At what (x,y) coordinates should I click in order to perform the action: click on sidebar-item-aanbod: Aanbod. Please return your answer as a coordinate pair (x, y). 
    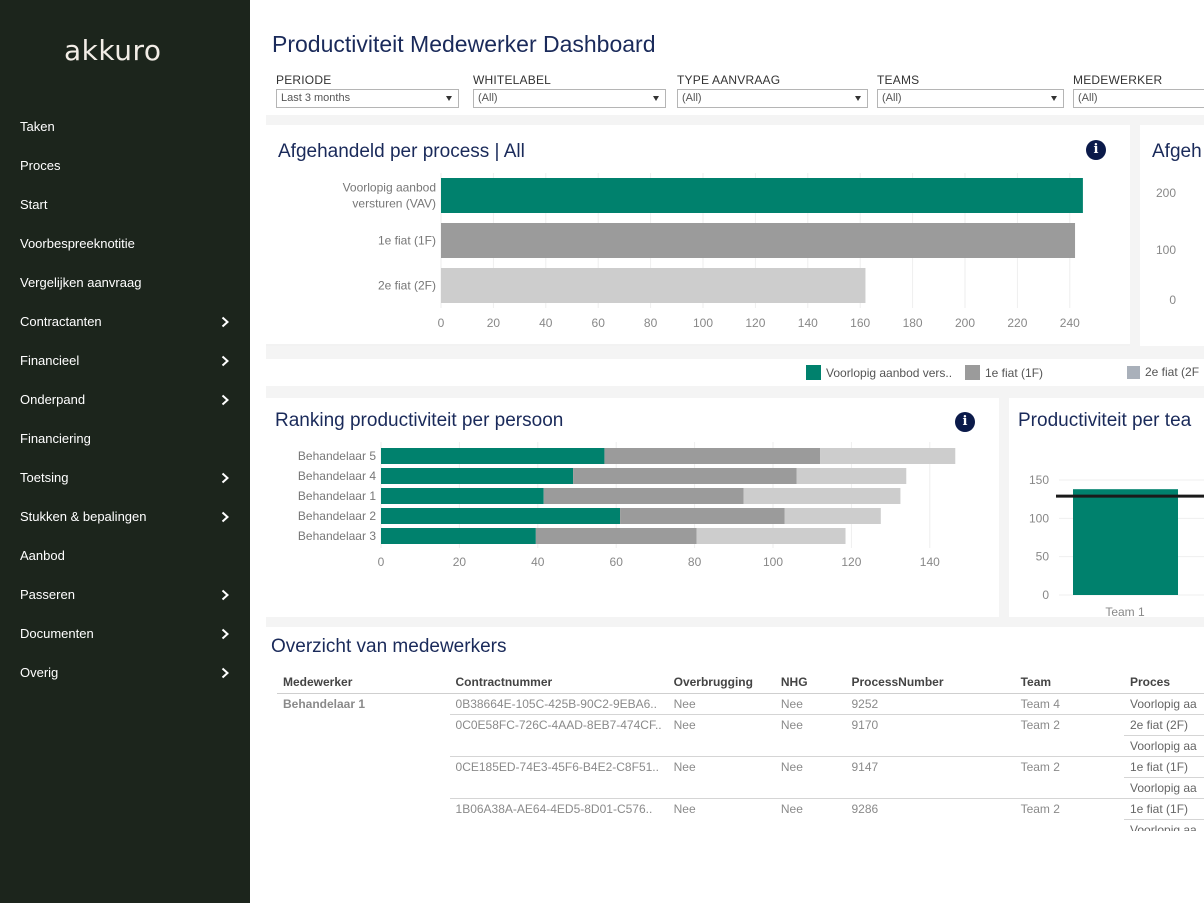
    Looking at the image, I should click on (125, 555).